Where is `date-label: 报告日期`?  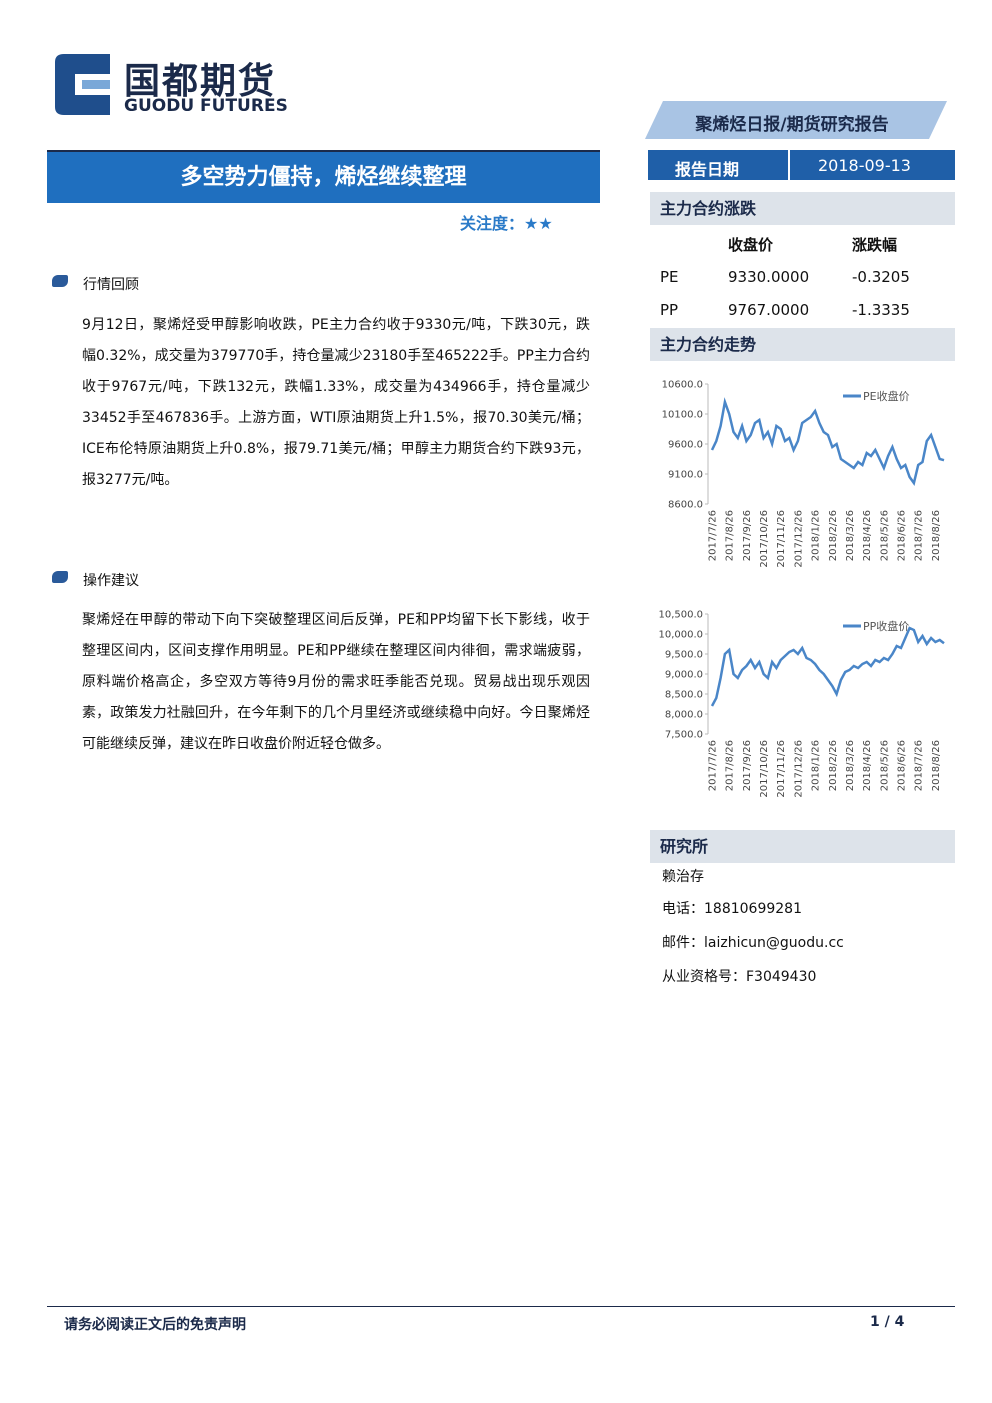
date-label: 报告日期 is located at coordinates (707, 169).